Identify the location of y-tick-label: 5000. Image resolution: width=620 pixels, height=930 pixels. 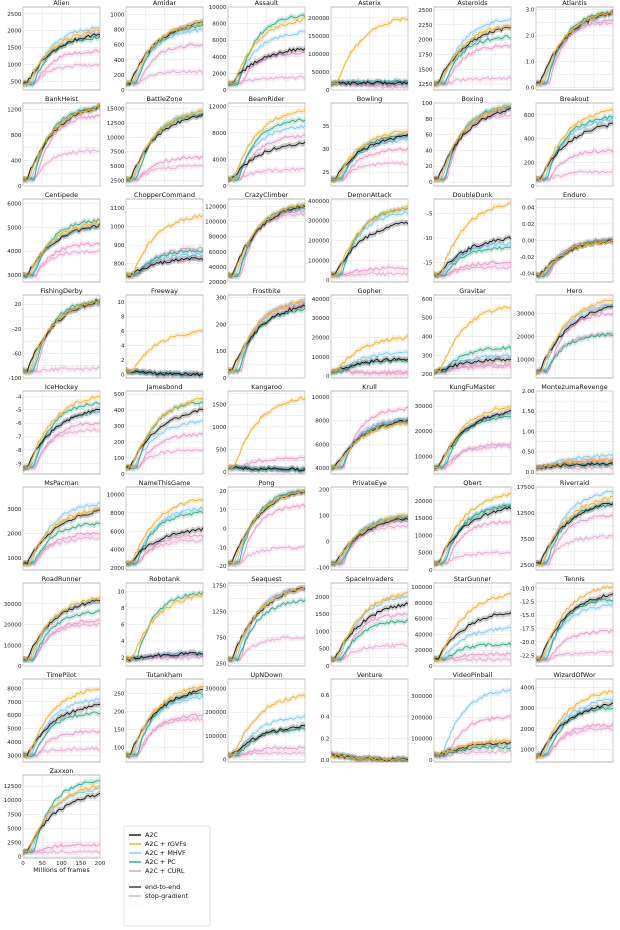
(117, 167).